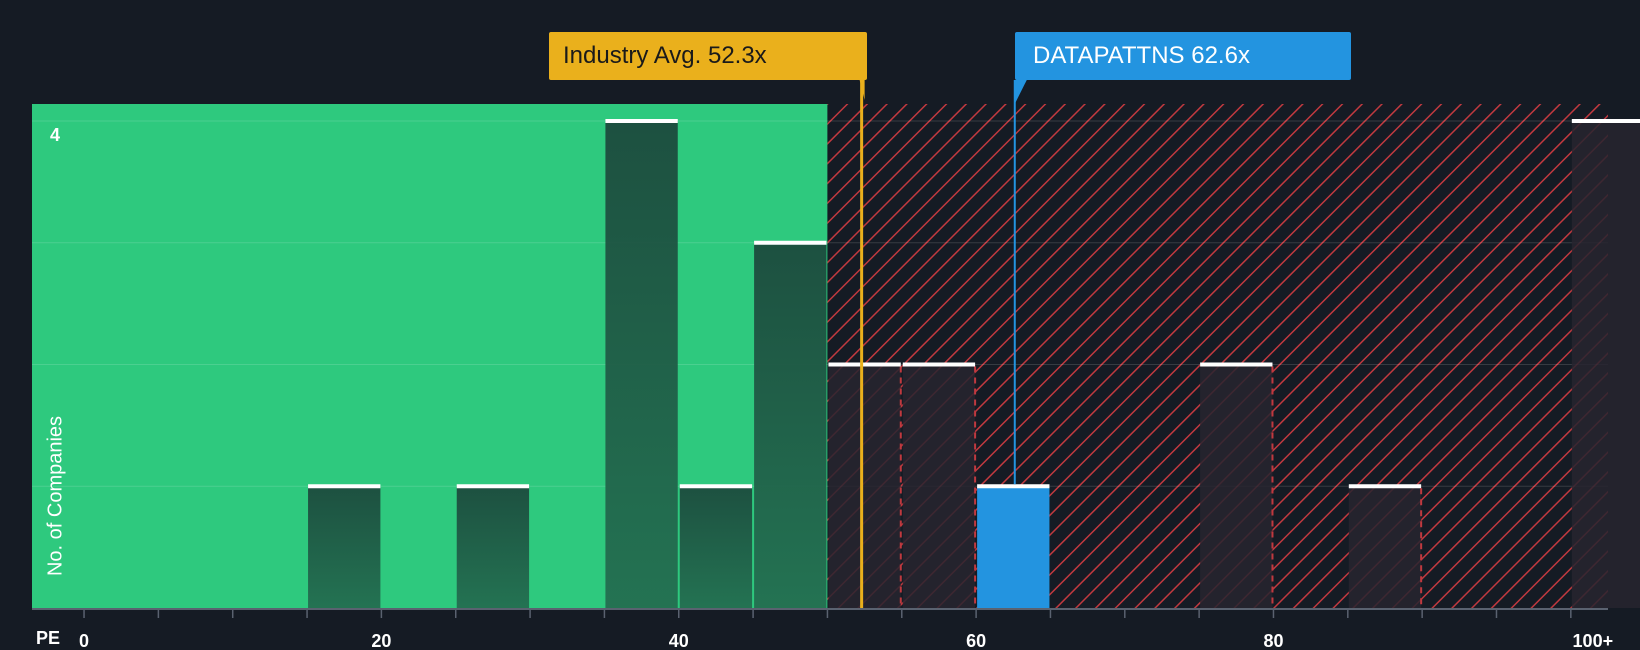 Image resolution: width=1640 pixels, height=650 pixels. Describe the element at coordinates (976, 640) in the screenshot. I see `x-tick-label: 60` at that location.